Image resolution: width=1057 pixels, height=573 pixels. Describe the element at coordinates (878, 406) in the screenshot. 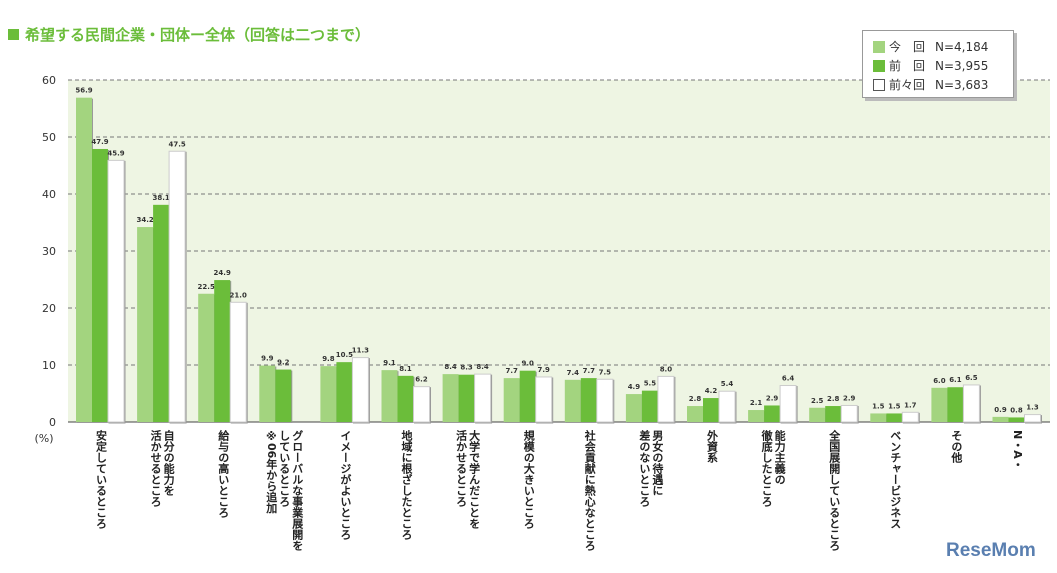

I see `data-label: 1.5` at that location.